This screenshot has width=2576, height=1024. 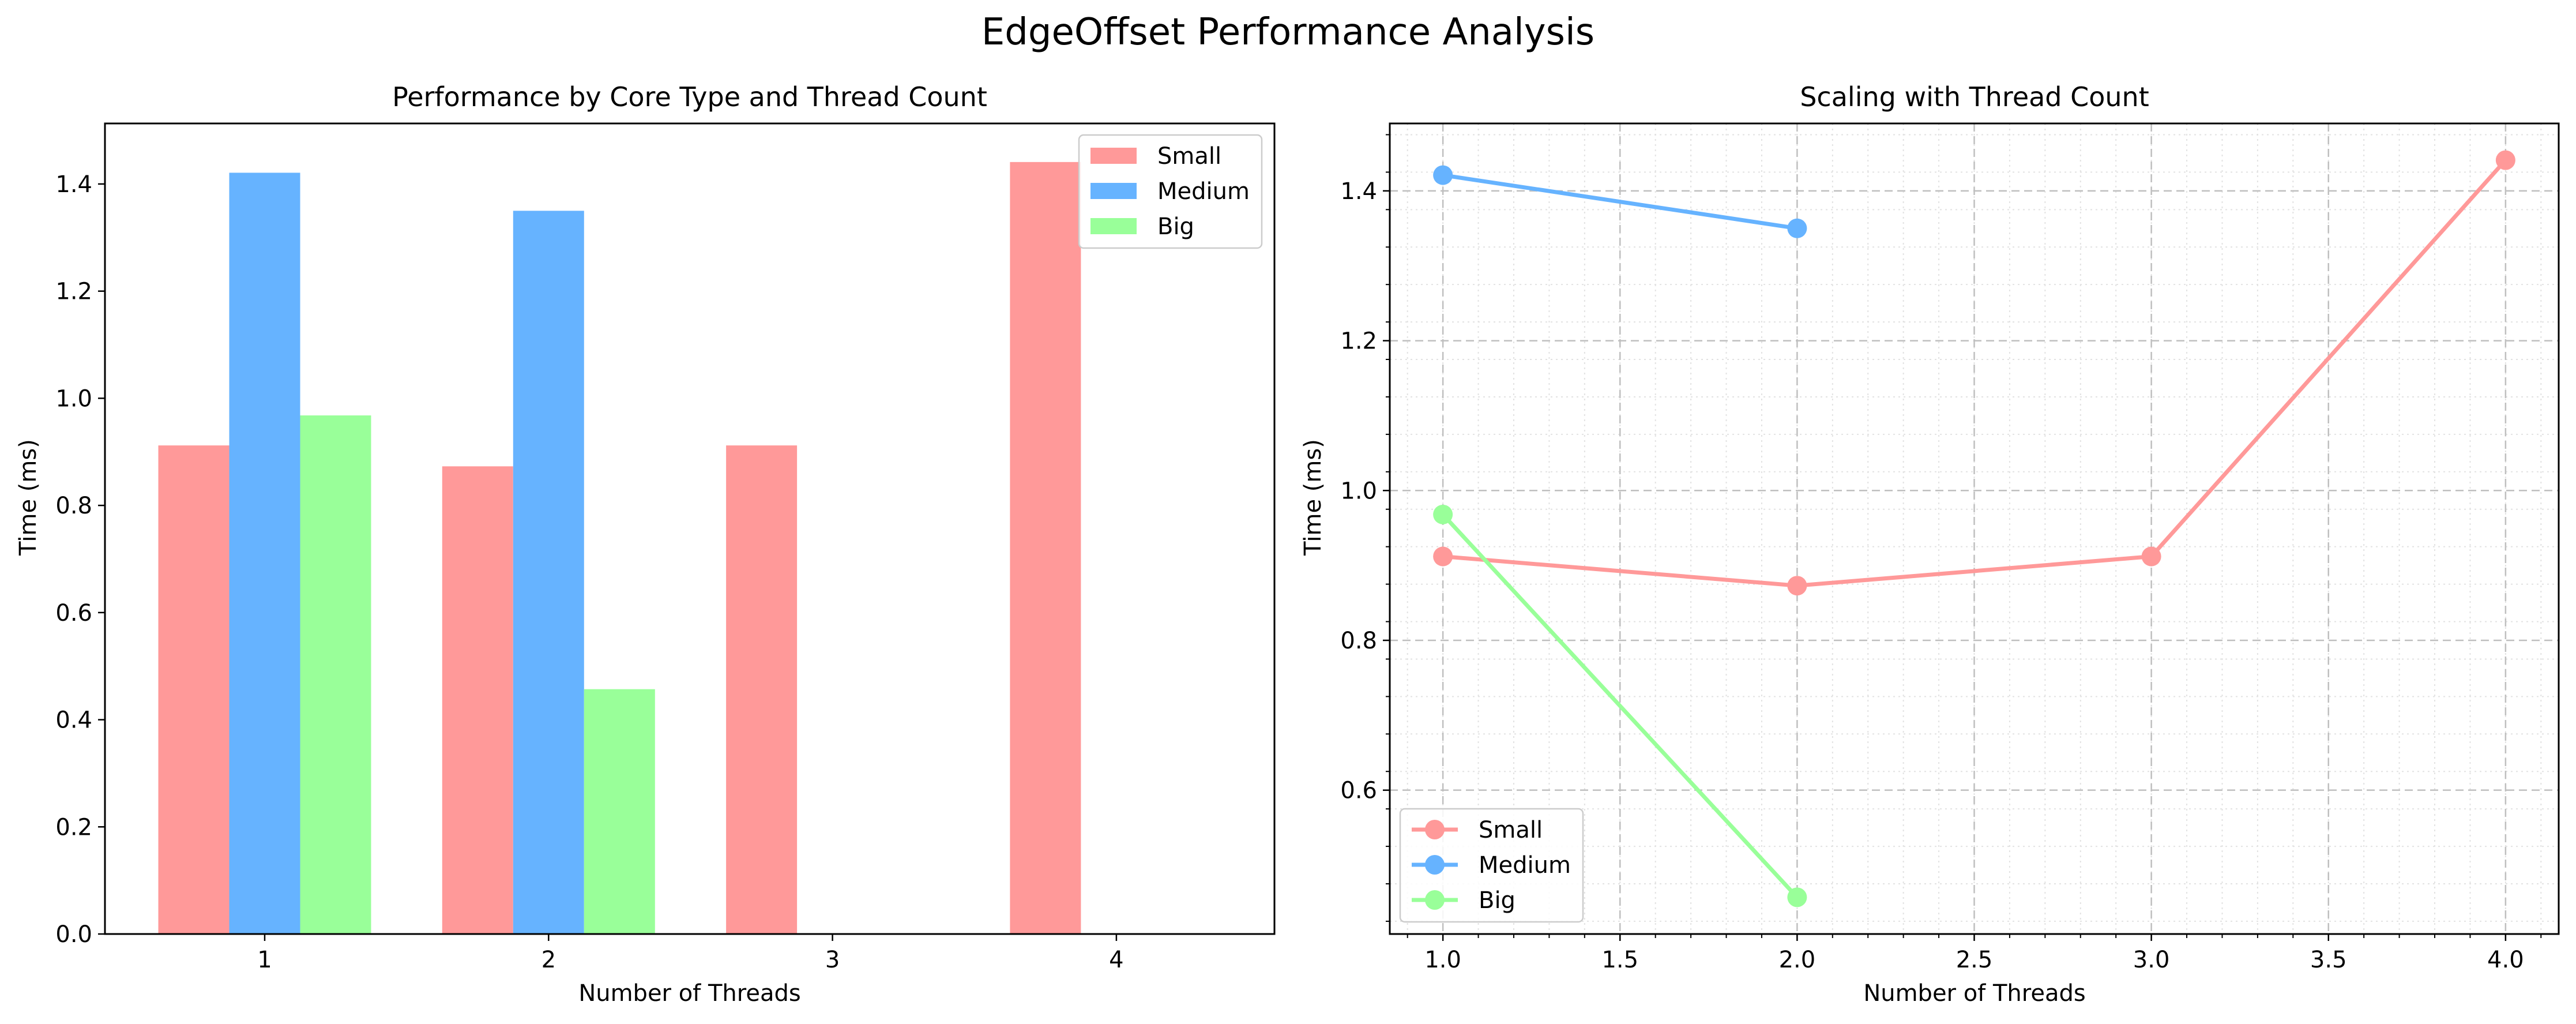 What do you see at coordinates (1497, 900) in the screenshot?
I see `line-legend-label-big: Big` at bounding box center [1497, 900].